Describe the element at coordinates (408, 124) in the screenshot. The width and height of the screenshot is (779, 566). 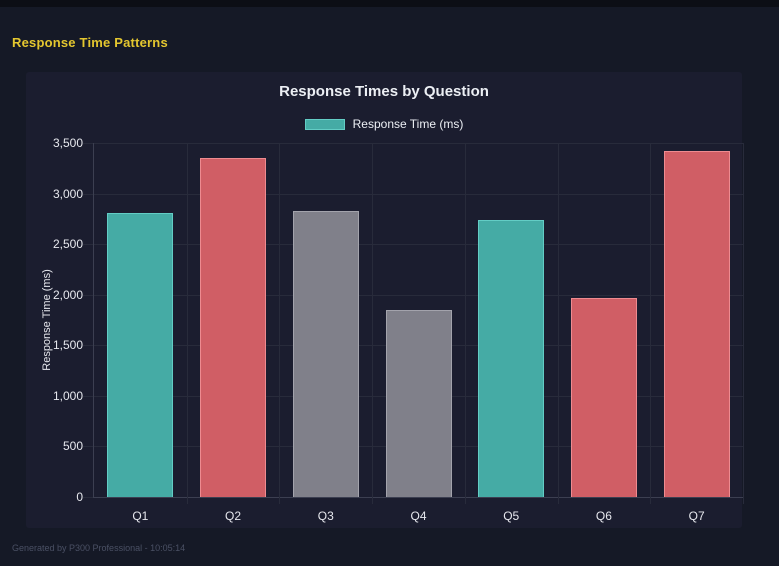
I see `legend-label: Response Time (ms)` at that location.